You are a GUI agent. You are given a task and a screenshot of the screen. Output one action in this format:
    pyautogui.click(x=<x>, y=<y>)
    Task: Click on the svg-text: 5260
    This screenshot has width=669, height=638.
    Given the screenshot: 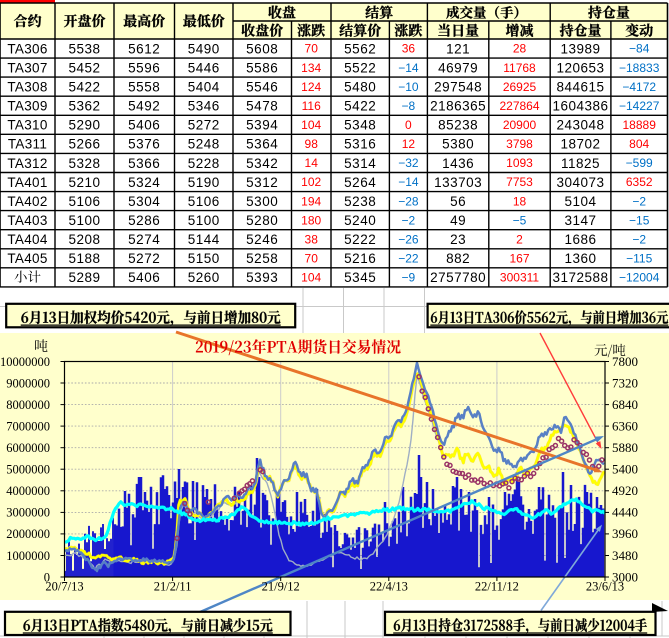 What is the action you would take?
    pyautogui.click(x=204, y=277)
    